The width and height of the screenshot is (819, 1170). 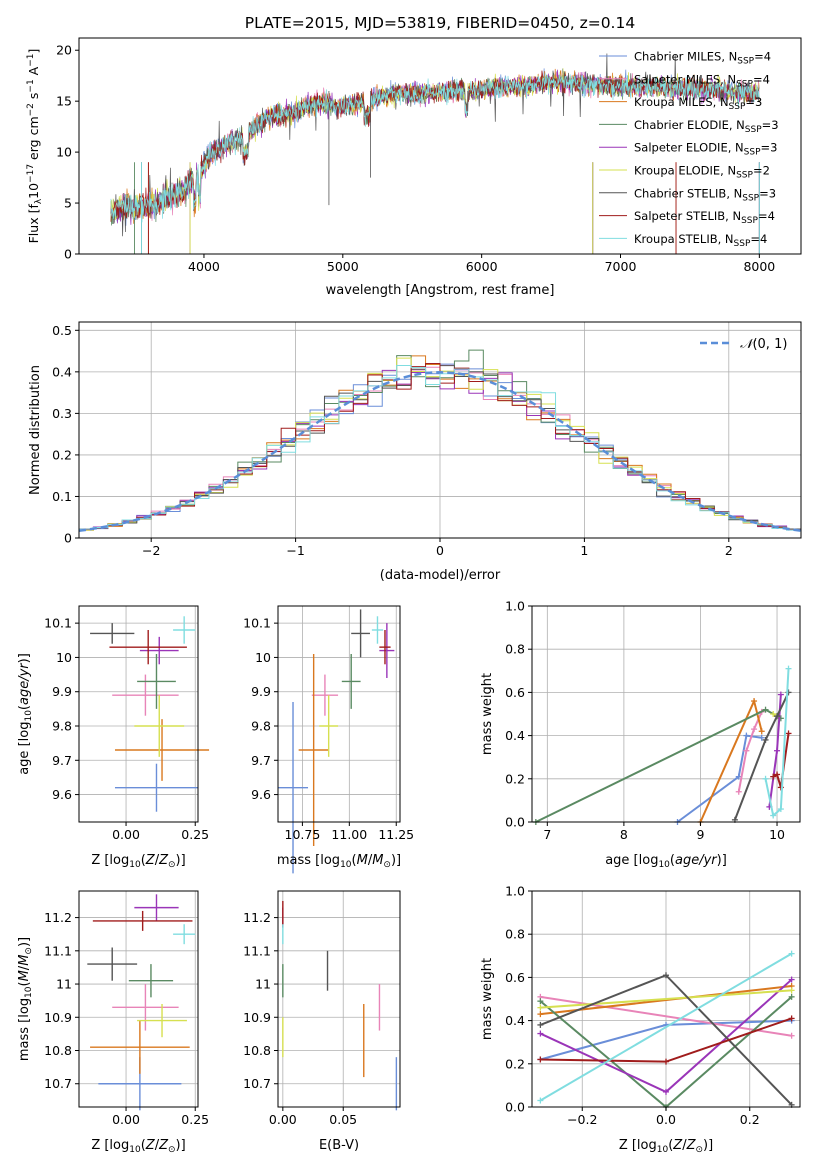 I want to click on x-axis-label: mass [log10(M/M⊙)], so click(x=339, y=861).